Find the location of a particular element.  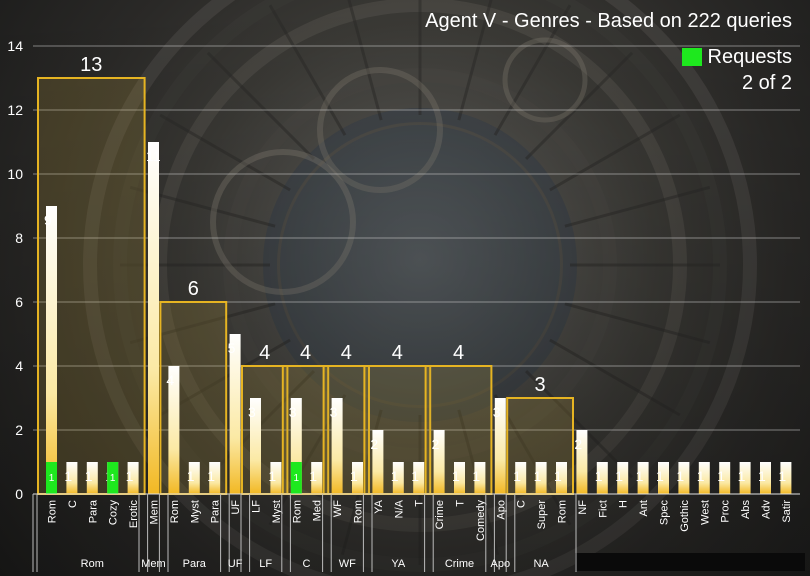

x-tick-label: Med is located at coordinates (318, 510).